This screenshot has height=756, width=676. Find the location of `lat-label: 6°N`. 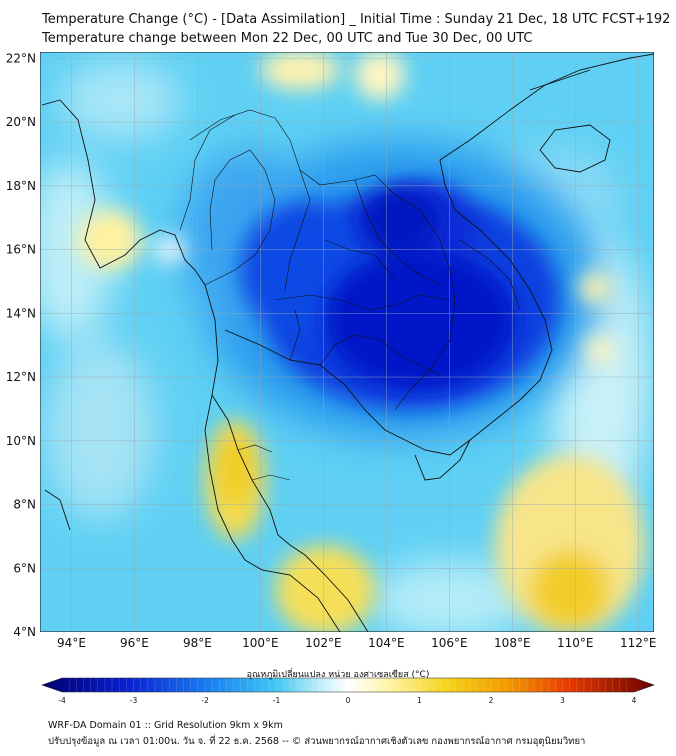

lat-label: 6°N is located at coordinates (24, 568).